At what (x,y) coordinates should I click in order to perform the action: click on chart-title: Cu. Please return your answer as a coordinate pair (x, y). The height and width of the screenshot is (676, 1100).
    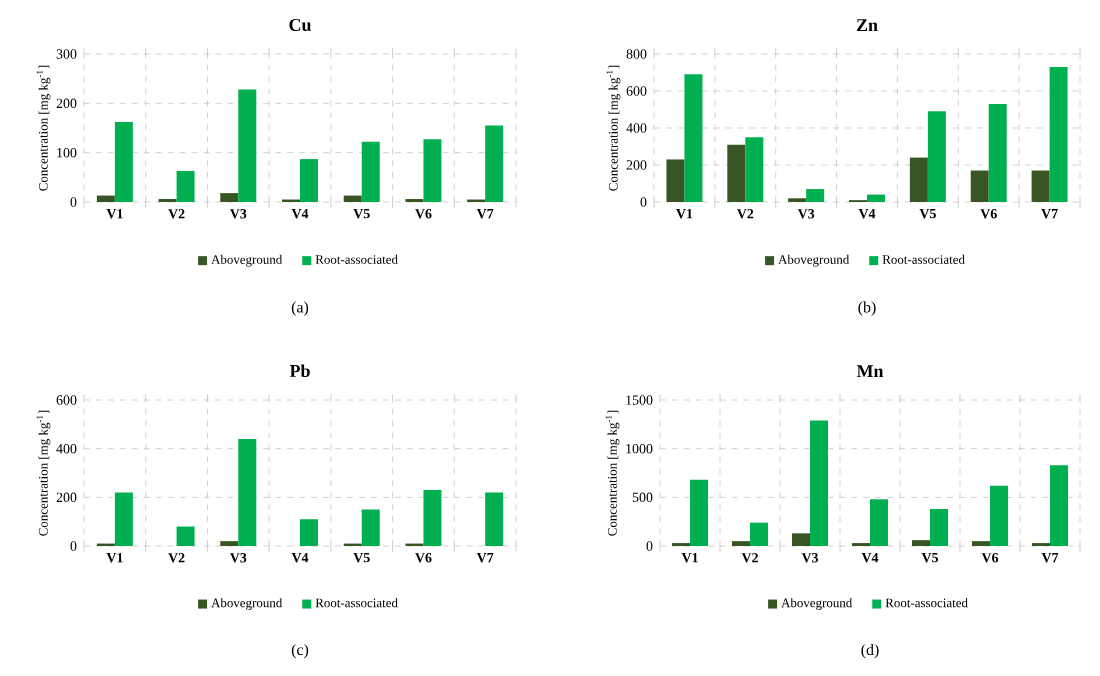
    Looking at the image, I should click on (300, 24).